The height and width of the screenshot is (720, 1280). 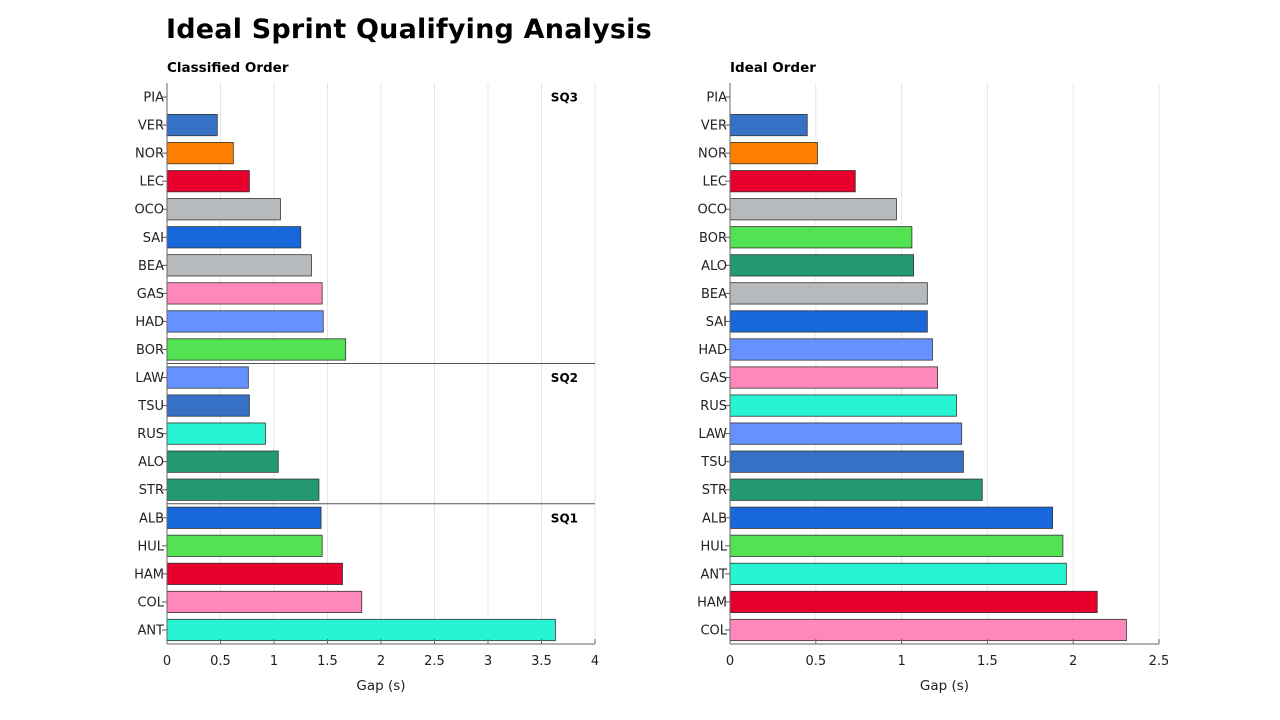 What do you see at coordinates (714, 266) in the screenshot?
I see `panel-2-category-label: ALO` at bounding box center [714, 266].